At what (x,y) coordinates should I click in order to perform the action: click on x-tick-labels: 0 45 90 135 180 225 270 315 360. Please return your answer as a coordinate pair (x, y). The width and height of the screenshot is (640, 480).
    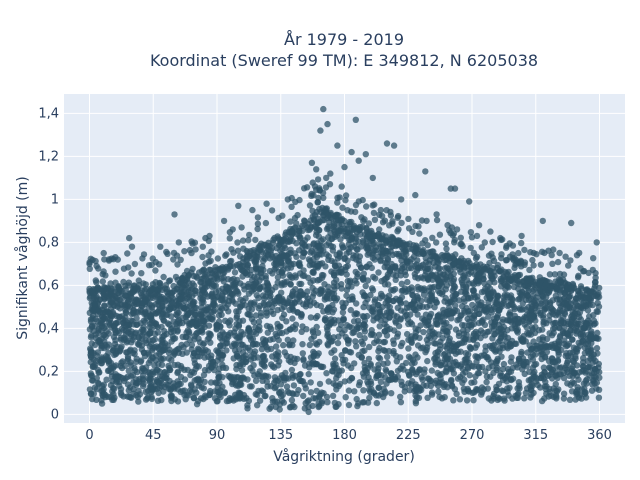
    Looking at the image, I should click on (348, 435).